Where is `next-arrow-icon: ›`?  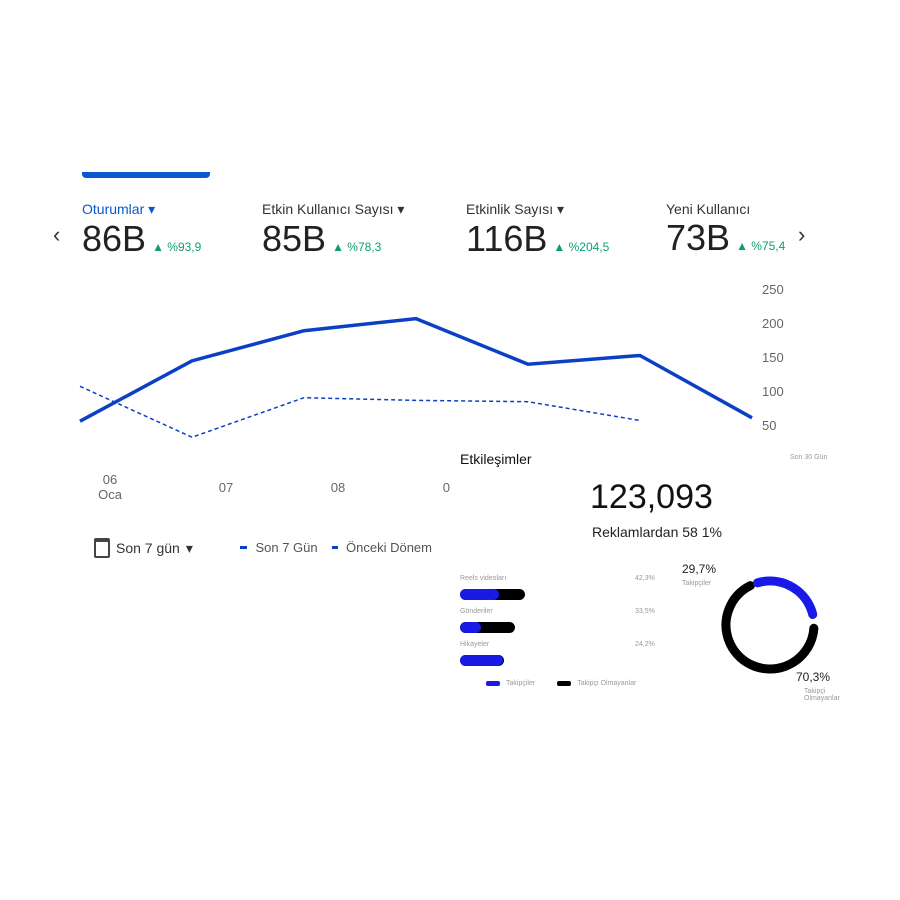
next-arrow-icon: › is located at coordinates (802, 234).